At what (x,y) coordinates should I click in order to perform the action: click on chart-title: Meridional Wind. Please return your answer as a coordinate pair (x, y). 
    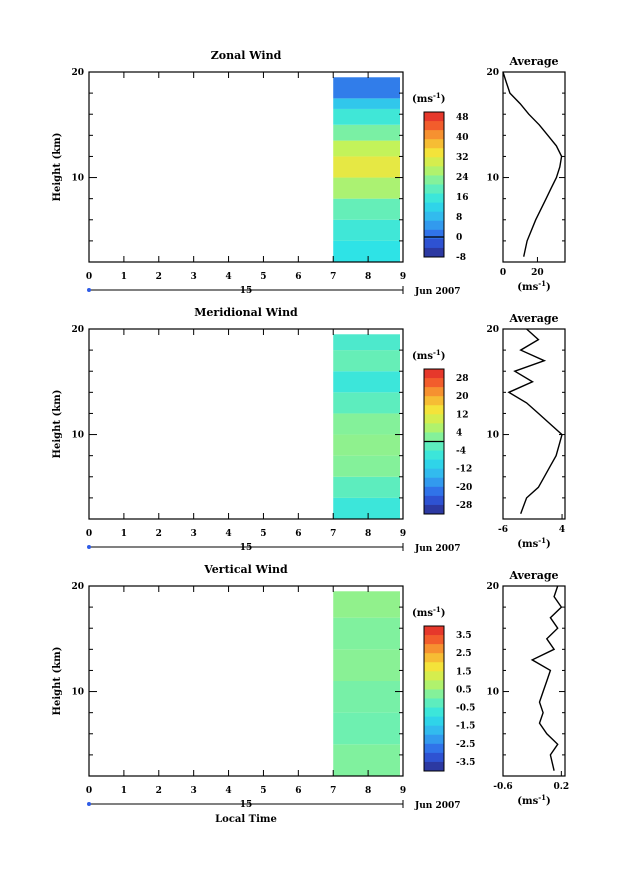
    Looking at the image, I should click on (246, 312).